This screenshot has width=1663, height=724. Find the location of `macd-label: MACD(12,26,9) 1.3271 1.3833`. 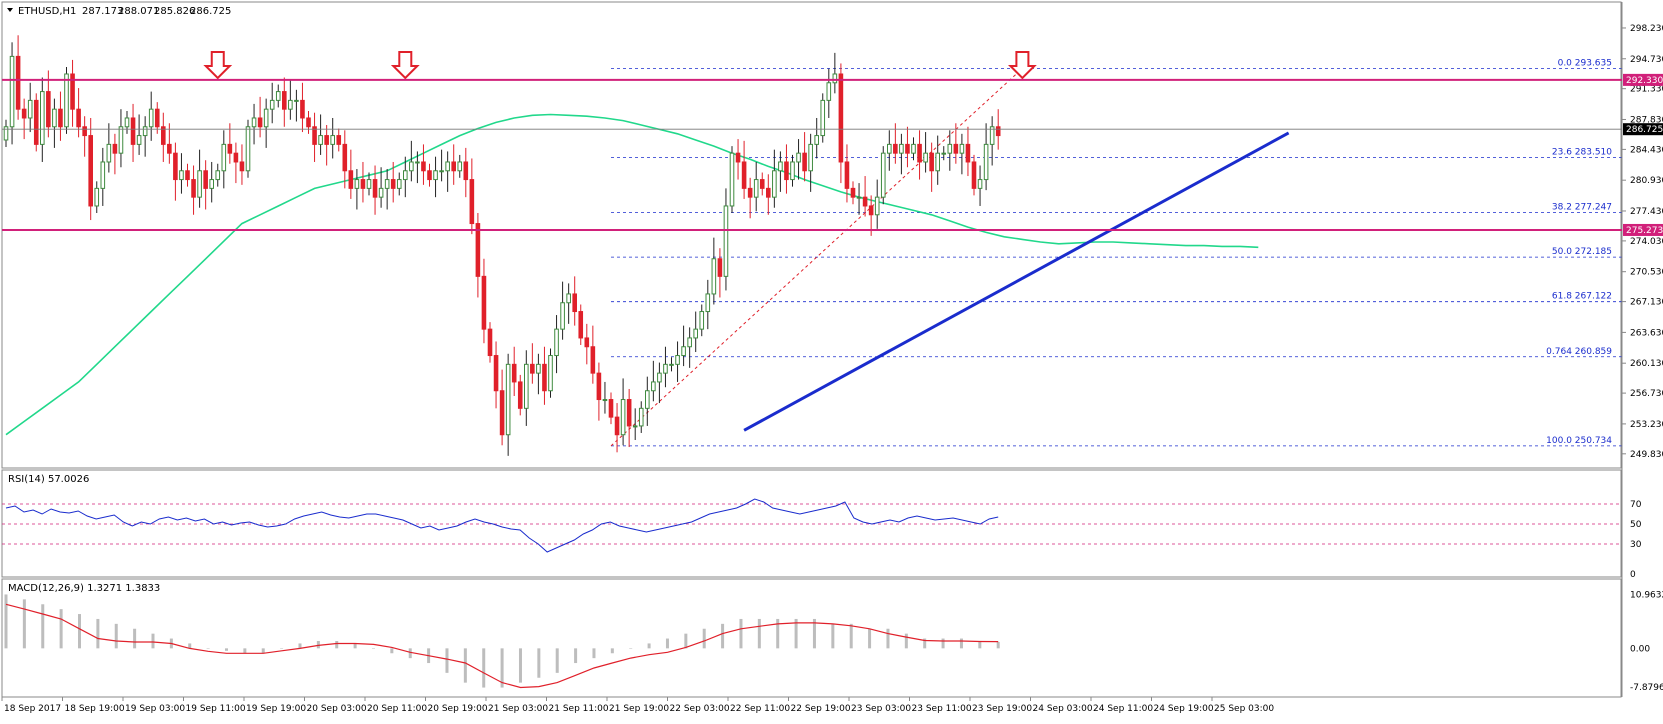

macd-label: MACD(12,26,9) 1.3271 1.3833 is located at coordinates (84, 588).